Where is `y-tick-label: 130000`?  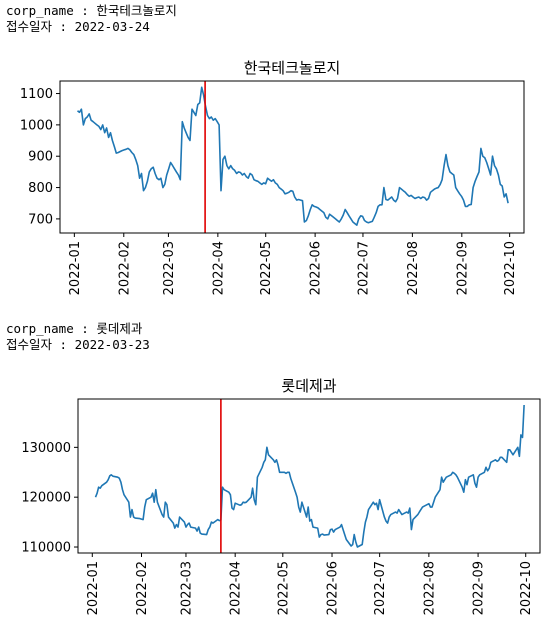
y-tick-label: 130000 is located at coordinates (46, 448).